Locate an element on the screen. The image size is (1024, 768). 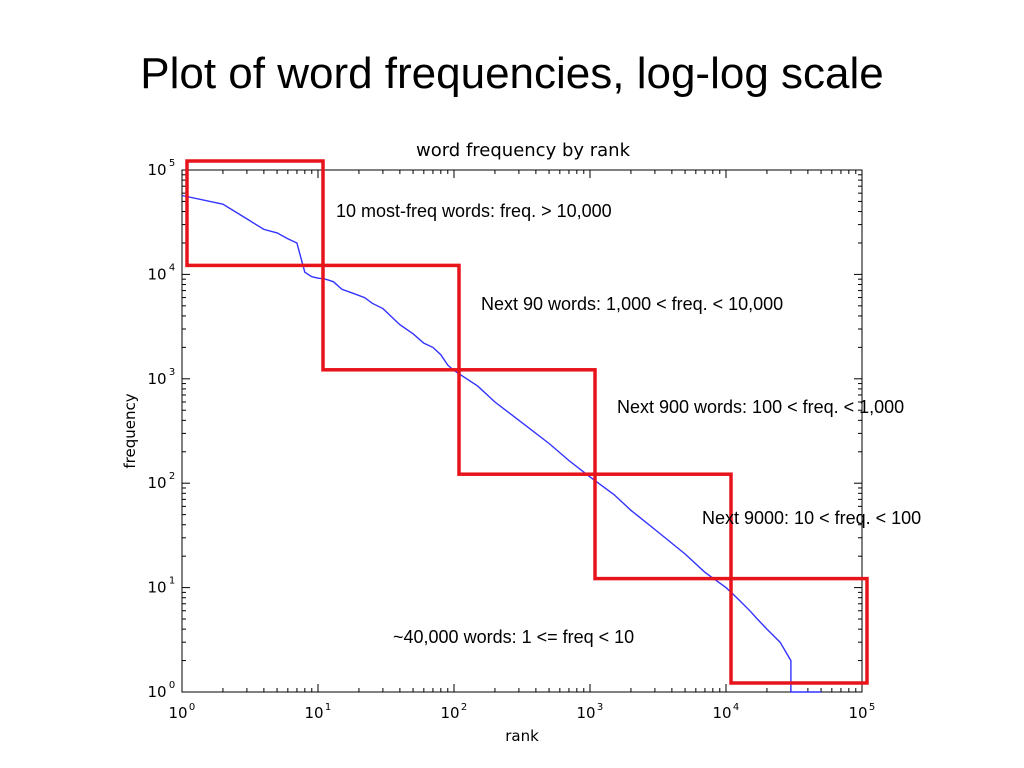
annotation-label: ~40,000 words: 1 <= freq < 10 is located at coordinates (513, 637).